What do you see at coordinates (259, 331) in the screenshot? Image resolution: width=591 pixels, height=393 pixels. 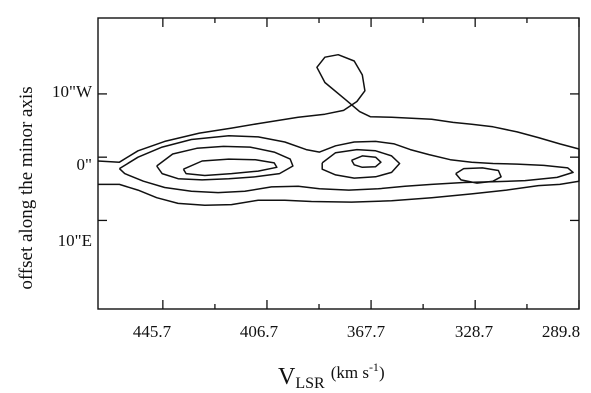 I see `x-tick-label-406-7: 406.7` at bounding box center [259, 331].